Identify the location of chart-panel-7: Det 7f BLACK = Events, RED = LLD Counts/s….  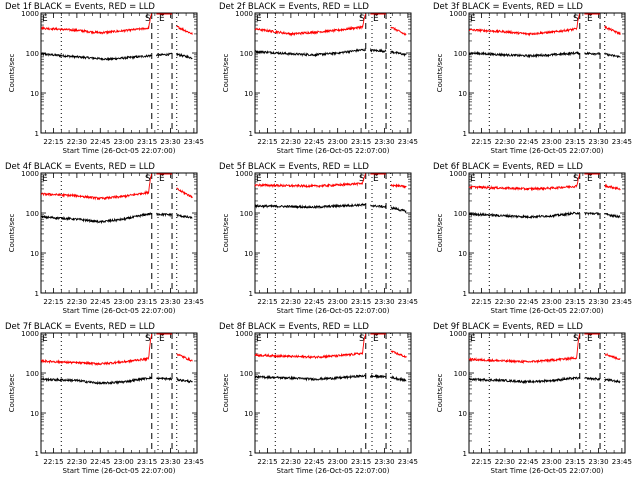
(104, 398).